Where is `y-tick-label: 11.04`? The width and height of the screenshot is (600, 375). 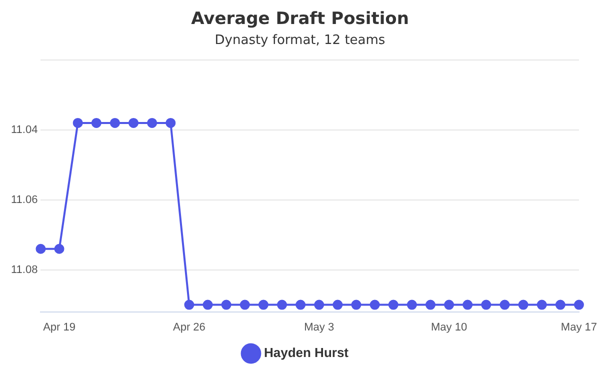
y-tick-label: 11.04 is located at coordinates (24, 130).